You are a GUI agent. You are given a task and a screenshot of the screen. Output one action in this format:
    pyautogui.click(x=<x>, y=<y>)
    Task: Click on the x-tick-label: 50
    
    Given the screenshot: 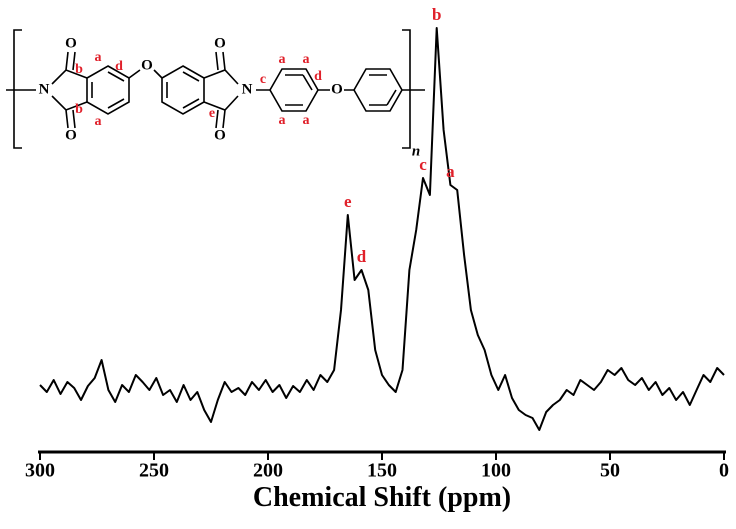 What is the action you would take?
    pyautogui.click(x=610, y=471)
    